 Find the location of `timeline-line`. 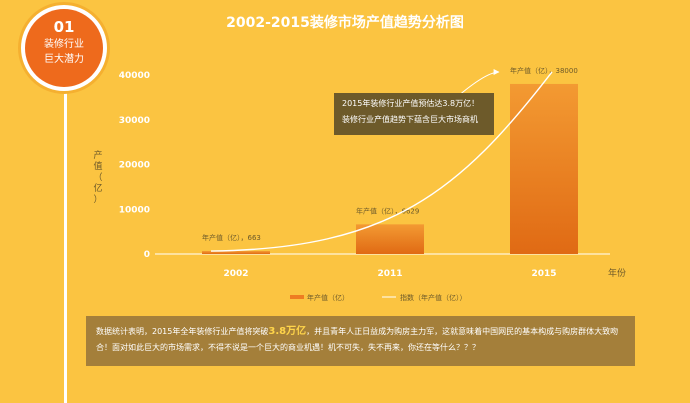

timeline-line is located at coordinates (65, 236).